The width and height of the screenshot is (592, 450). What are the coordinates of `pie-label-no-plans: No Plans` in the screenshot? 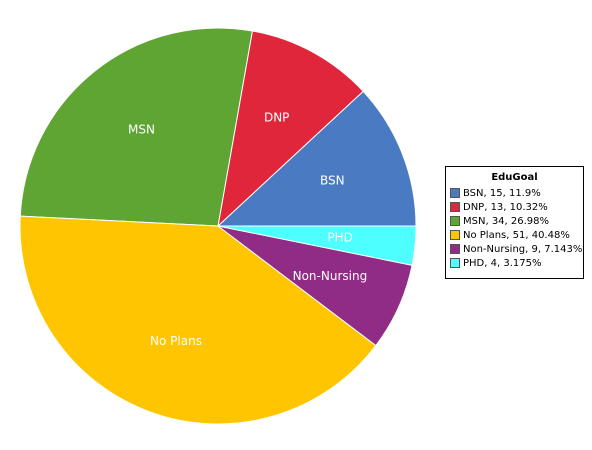 It's located at (176, 341).